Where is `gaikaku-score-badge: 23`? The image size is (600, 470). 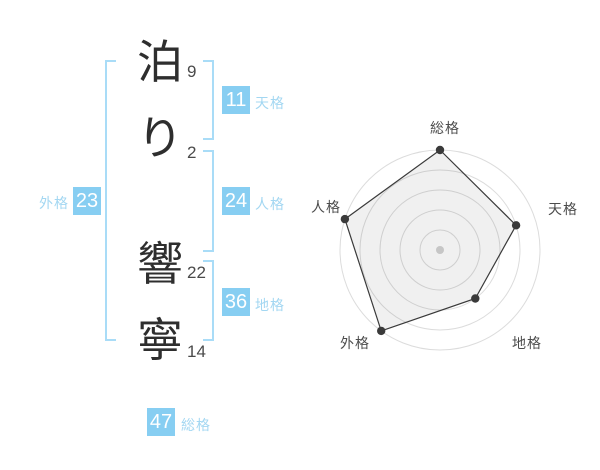 gaikaku-score-badge: 23 is located at coordinates (87, 201).